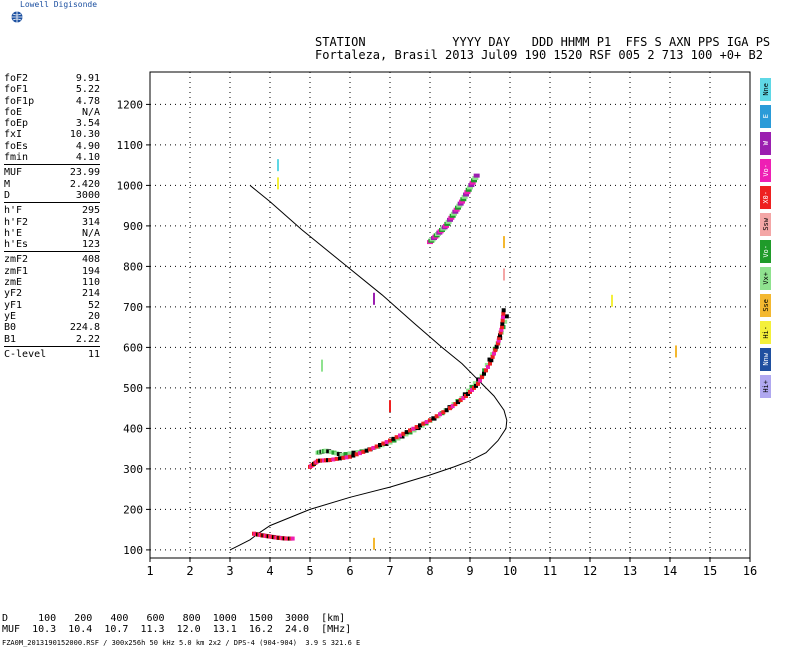 Image resolution: width=800 pixels, height=650 pixels. Describe the element at coordinates (765, 224) in the screenshot. I see `legend-item: Ssw` at that location.